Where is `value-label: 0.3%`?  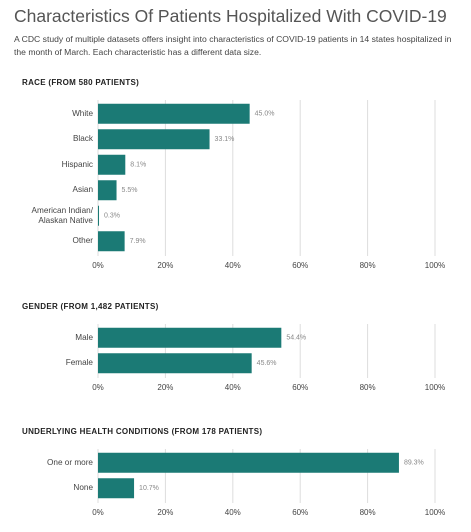
value-label: 0.3% is located at coordinates (112, 216).